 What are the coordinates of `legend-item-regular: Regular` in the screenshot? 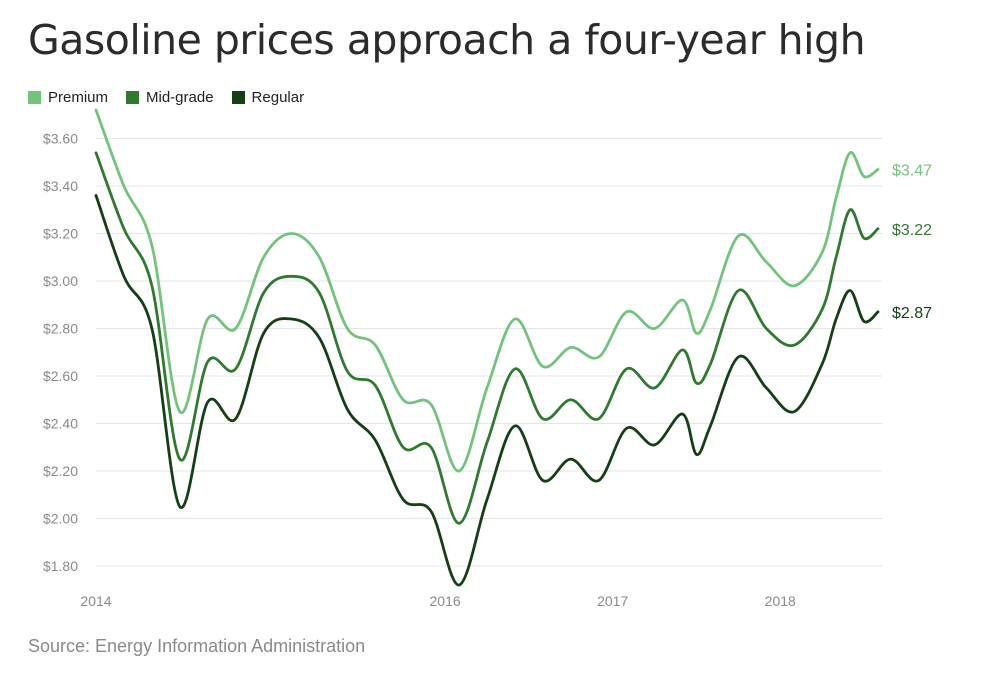 It's located at (268, 97).